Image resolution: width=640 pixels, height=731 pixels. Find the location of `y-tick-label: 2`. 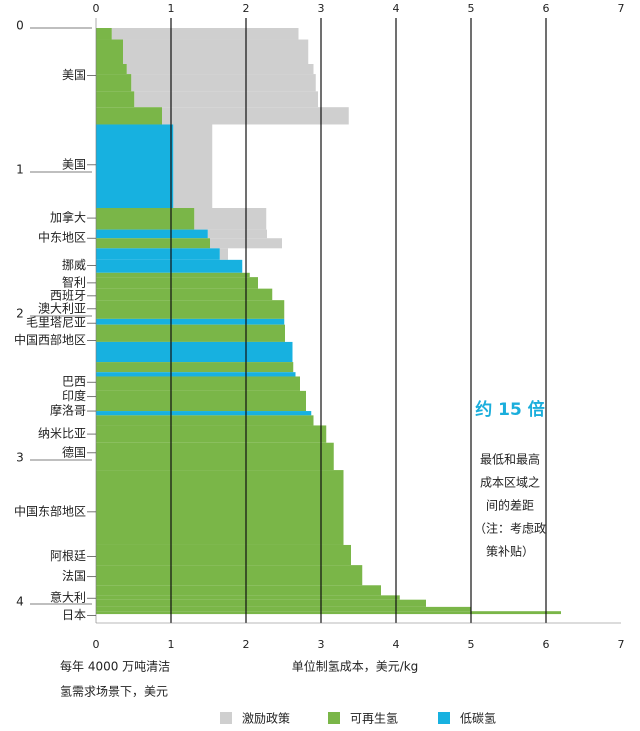

y-tick-label: 2 is located at coordinates (20, 314).